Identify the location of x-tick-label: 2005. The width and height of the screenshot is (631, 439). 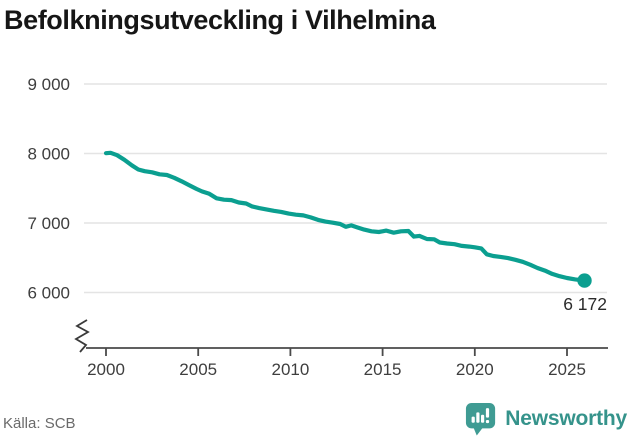
(198, 369).